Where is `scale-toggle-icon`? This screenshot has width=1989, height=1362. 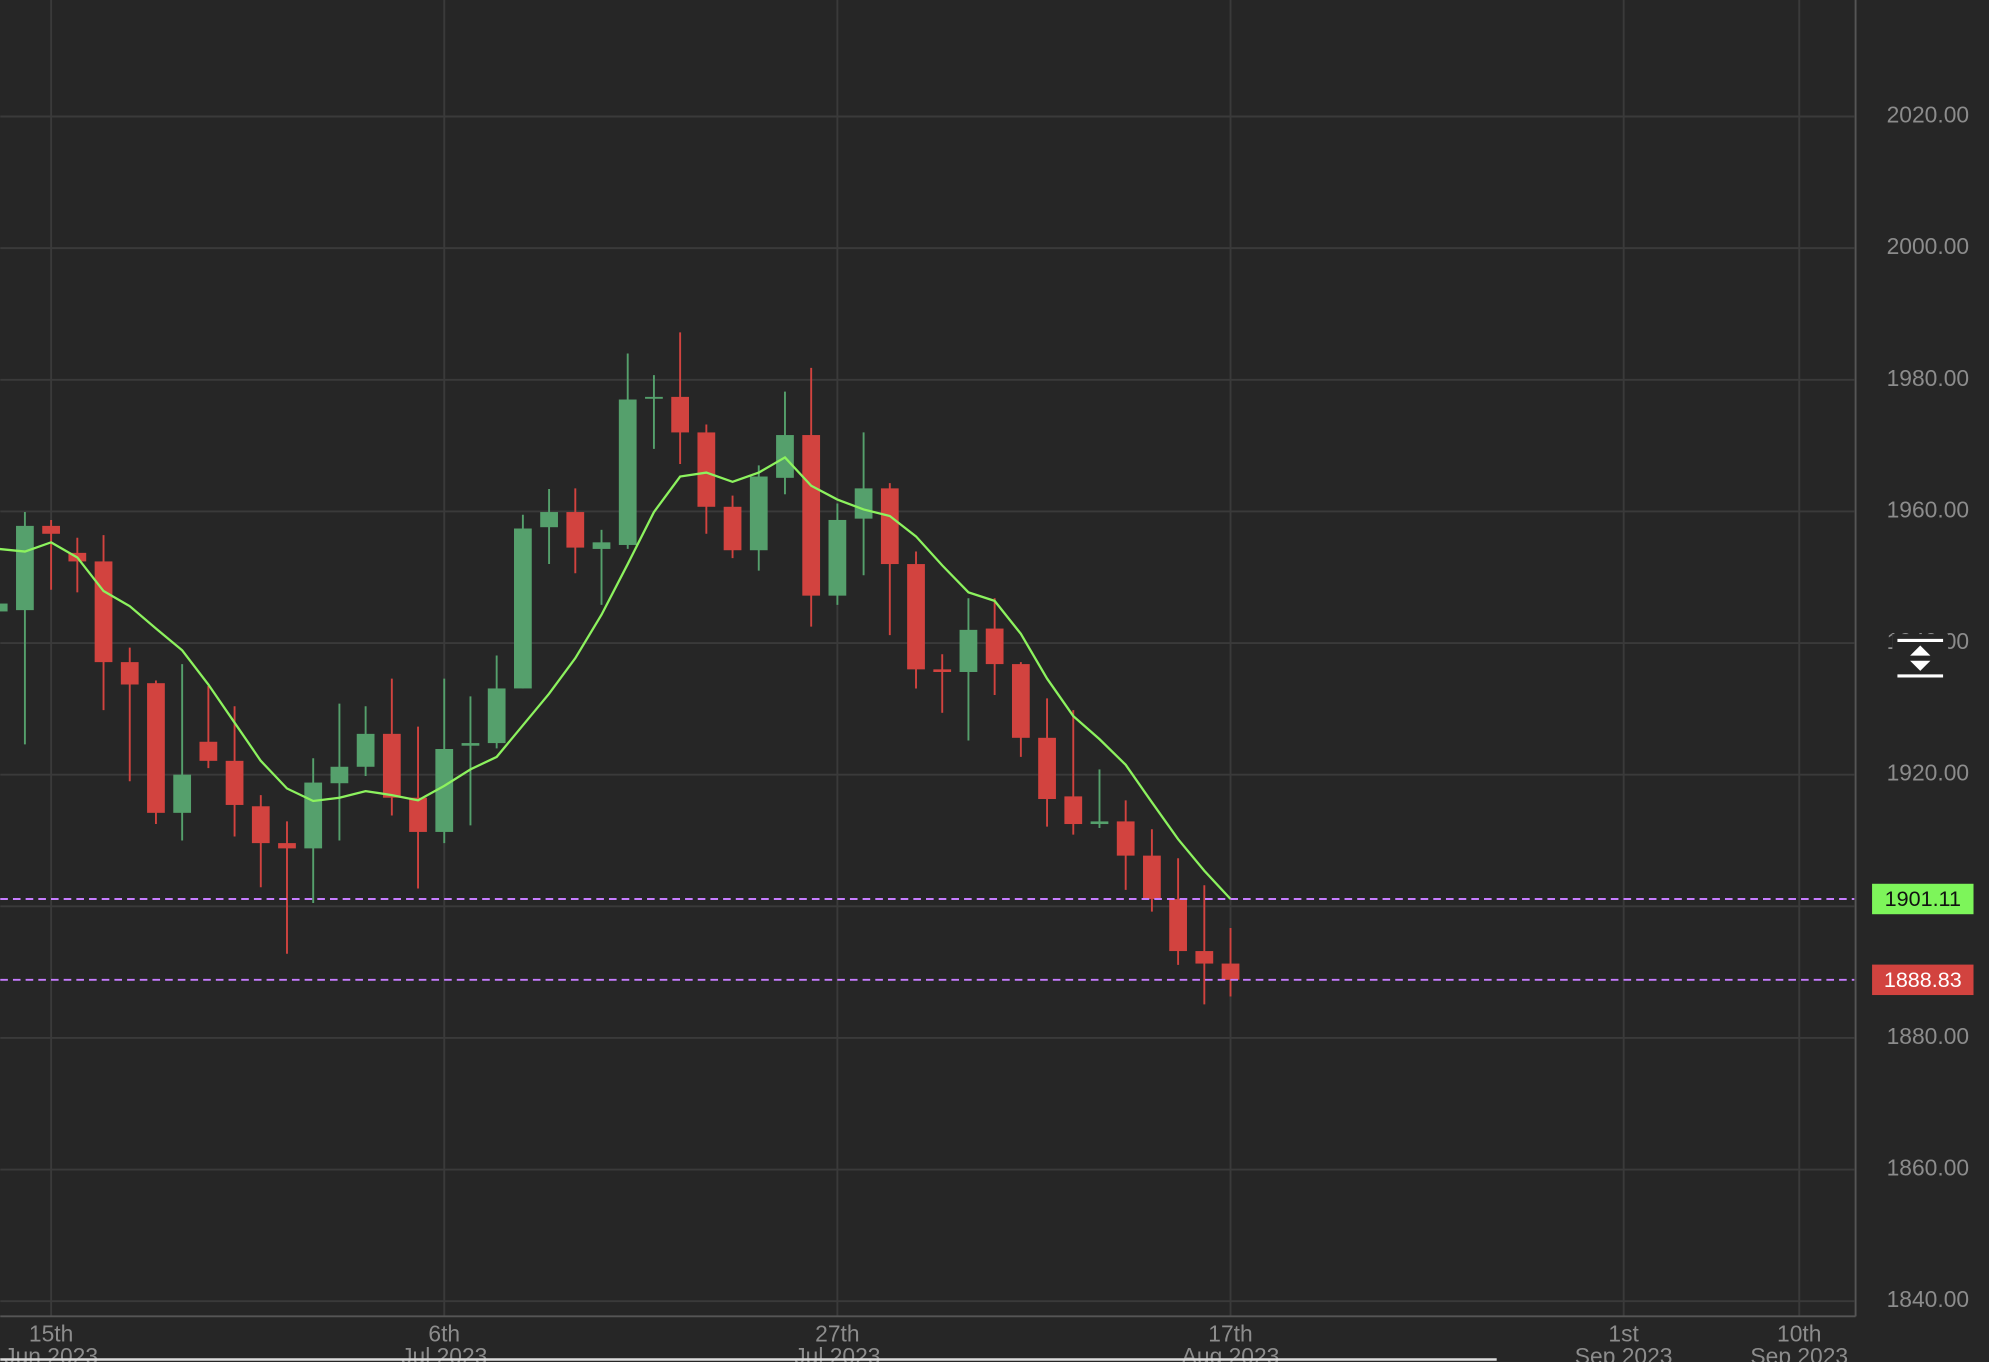 scale-toggle-icon is located at coordinates (1920, 658).